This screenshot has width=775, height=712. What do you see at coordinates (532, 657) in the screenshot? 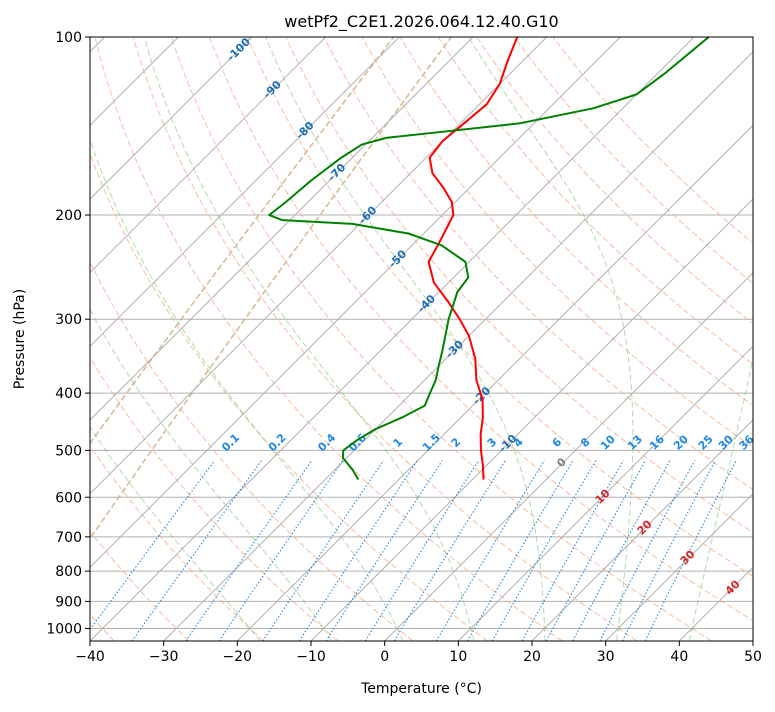
I see `x-tick-label: 20` at bounding box center [532, 657].